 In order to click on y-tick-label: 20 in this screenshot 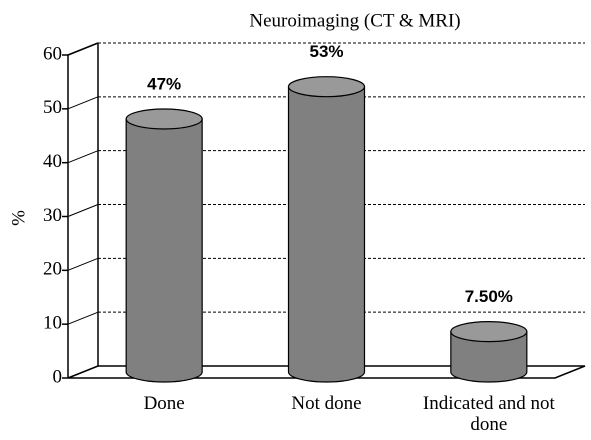, I will do `click(52, 269)`.